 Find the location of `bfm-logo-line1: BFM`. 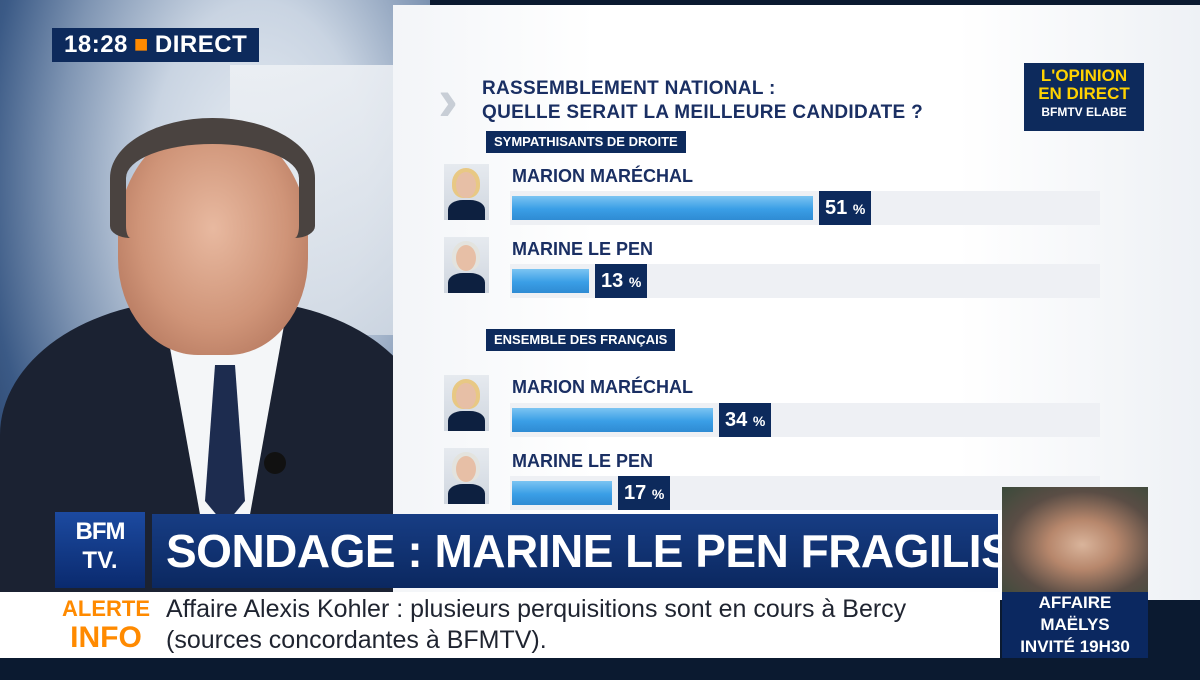

bfm-logo-line1: BFM is located at coordinates (100, 531).